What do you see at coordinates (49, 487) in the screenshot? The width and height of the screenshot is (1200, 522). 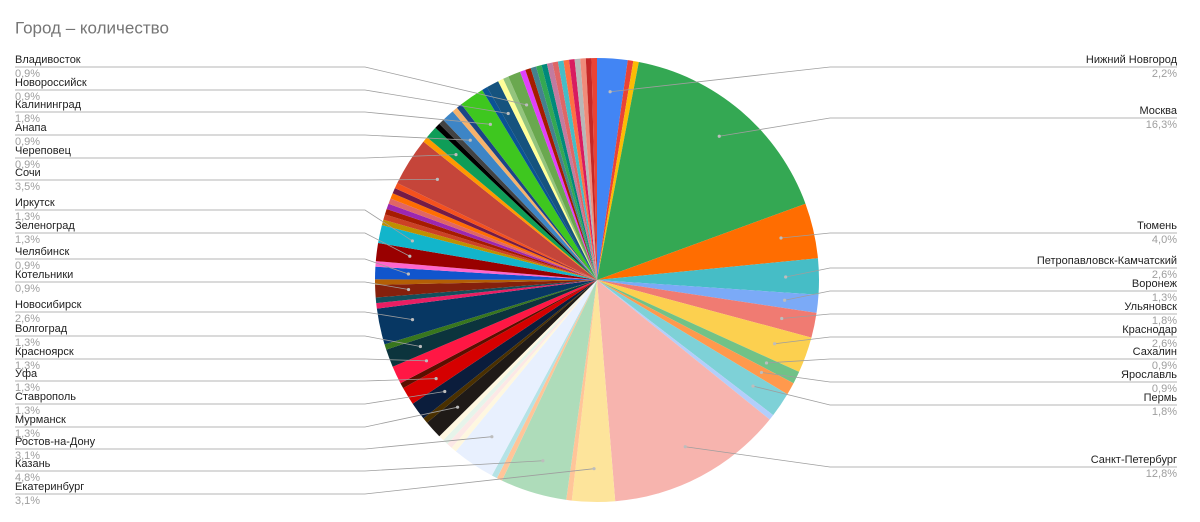 I see `slice-label: Екатеринбург` at bounding box center [49, 487].